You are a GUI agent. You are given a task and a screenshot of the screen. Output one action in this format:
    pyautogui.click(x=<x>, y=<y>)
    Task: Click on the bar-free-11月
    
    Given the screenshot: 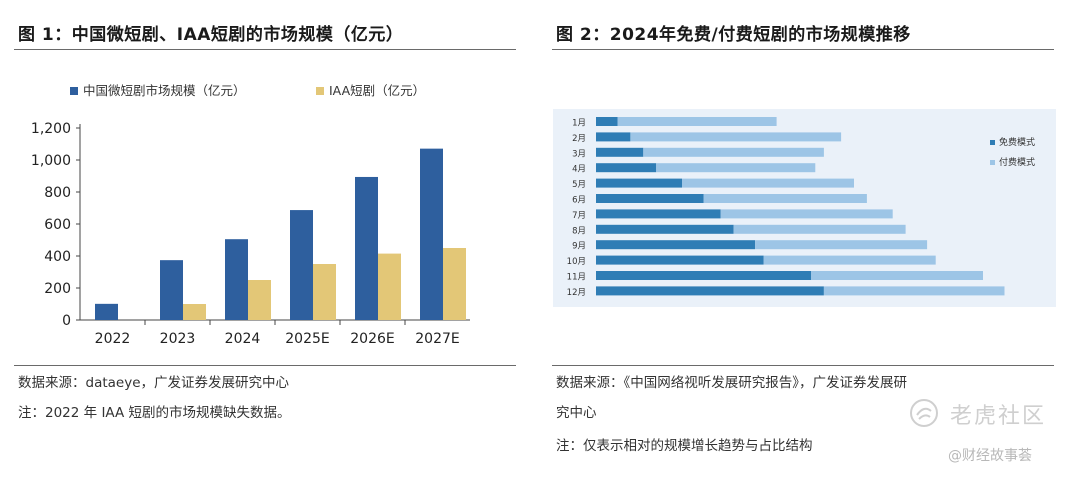 What is the action you would take?
    pyautogui.click(x=703, y=275)
    